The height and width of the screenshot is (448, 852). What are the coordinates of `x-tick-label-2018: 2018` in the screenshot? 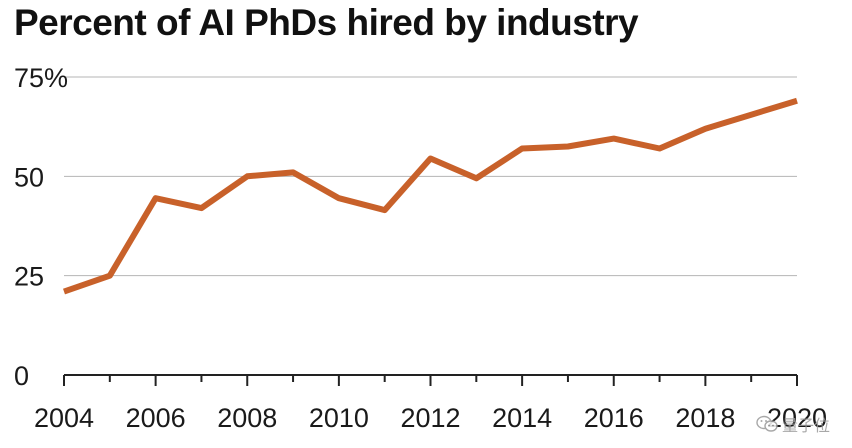 It's located at (705, 418).